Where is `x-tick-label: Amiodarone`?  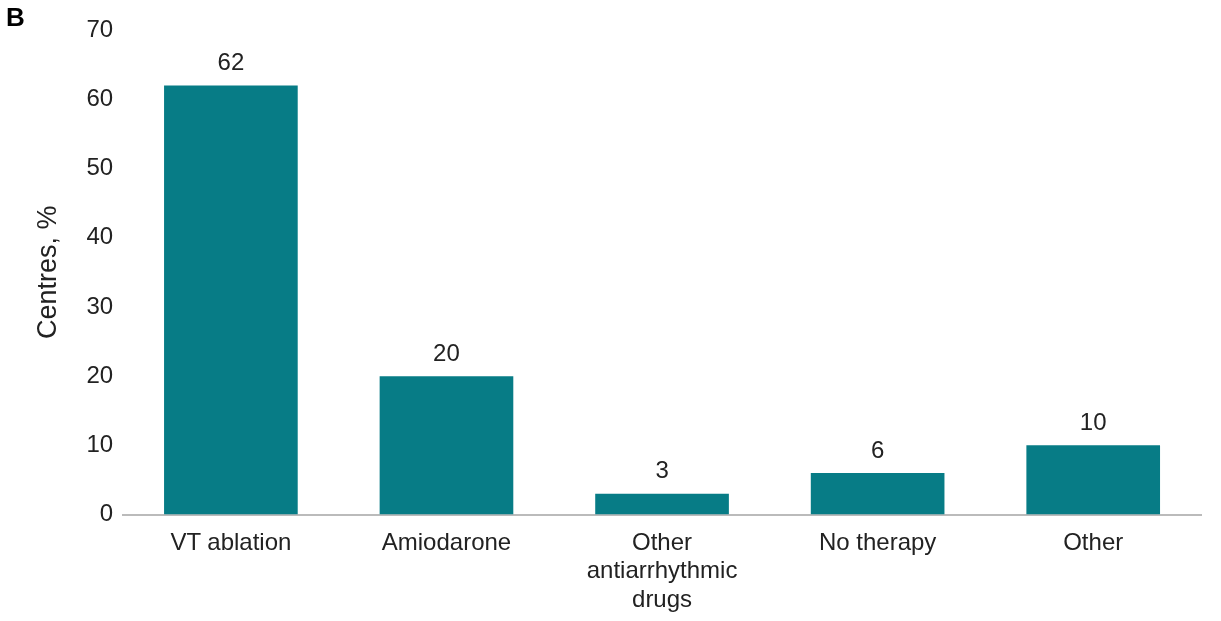 x-tick-label: Amiodarone is located at coordinates (446, 541).